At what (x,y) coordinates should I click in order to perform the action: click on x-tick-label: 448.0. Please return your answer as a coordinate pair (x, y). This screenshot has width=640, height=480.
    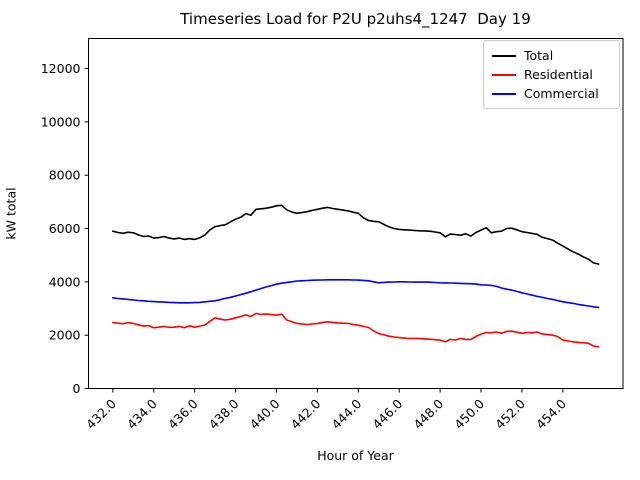
    Looking at the image, I should click on (428, 414).